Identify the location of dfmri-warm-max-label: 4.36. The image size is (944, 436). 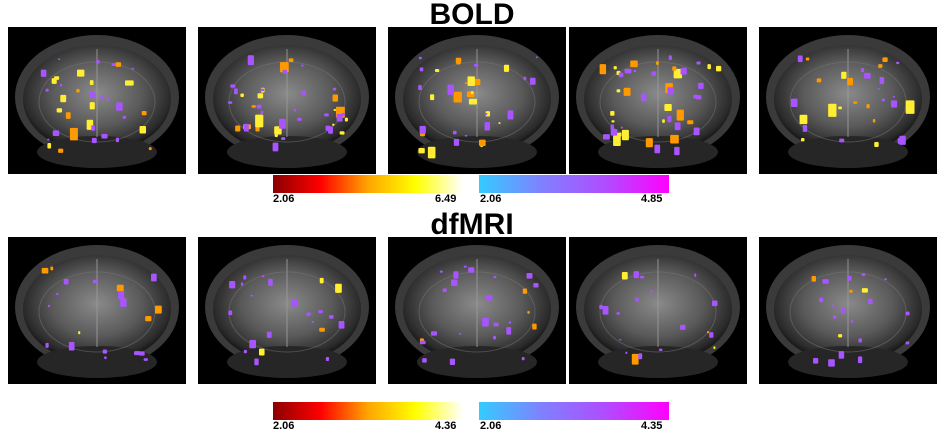
(446, 426).